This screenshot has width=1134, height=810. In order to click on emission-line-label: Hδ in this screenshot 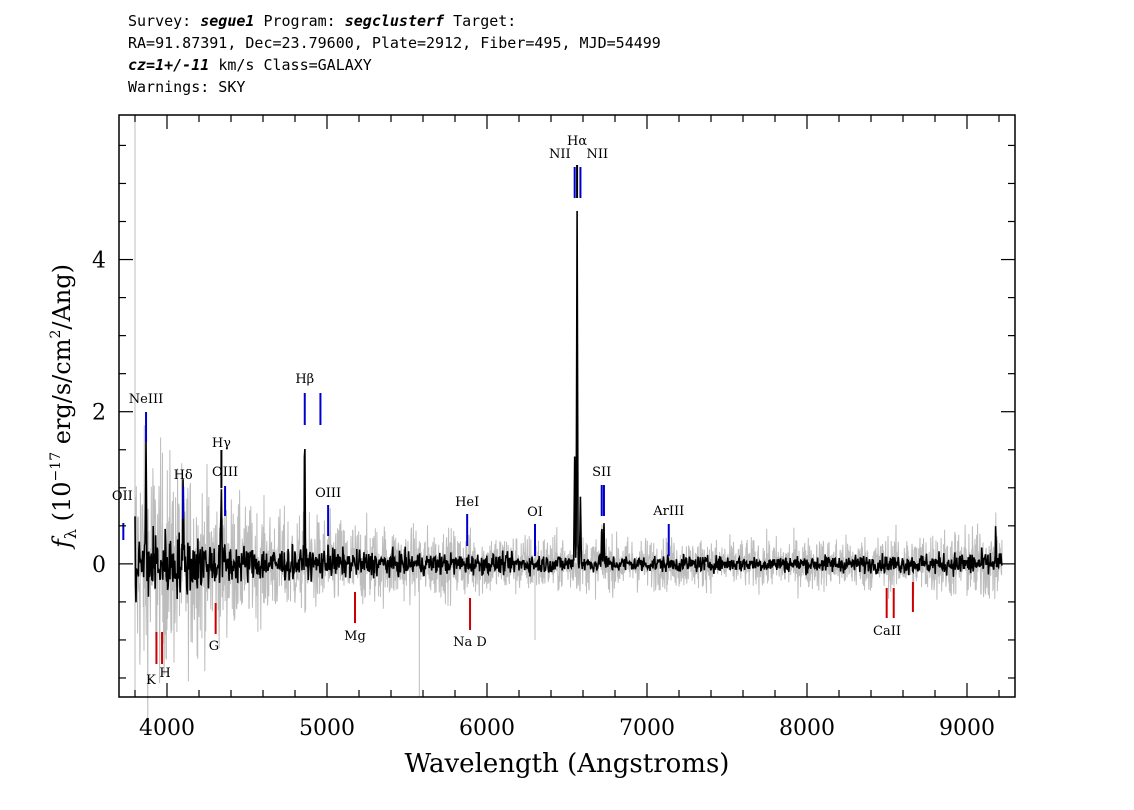, I will do `click(183, 475)`.